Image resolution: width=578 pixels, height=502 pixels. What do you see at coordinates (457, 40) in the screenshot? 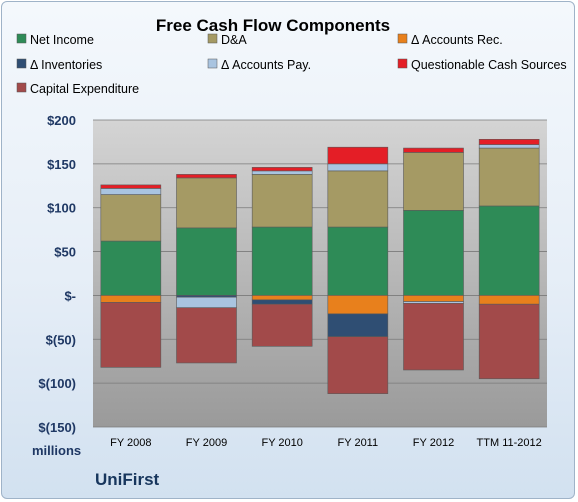
I see `legend-label: Δ Accounts Rec.` at bounding box center [457, 40].